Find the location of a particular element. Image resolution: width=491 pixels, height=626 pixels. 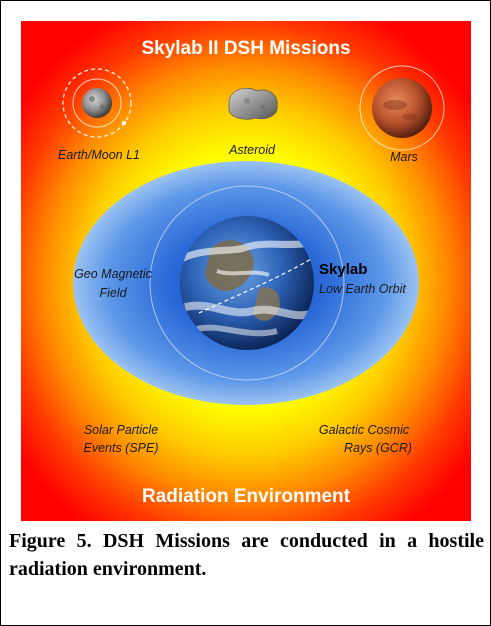

diagram-title: Skylab II DSH Missions is located at coordinates (245, 48).